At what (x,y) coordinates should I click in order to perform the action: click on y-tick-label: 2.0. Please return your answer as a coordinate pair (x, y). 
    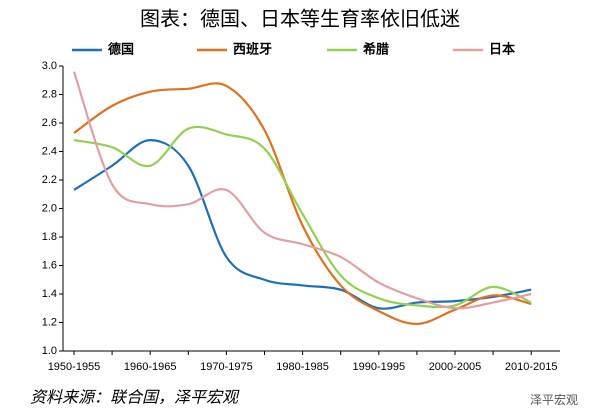
    Looking at the image, I should click on (49, 208).